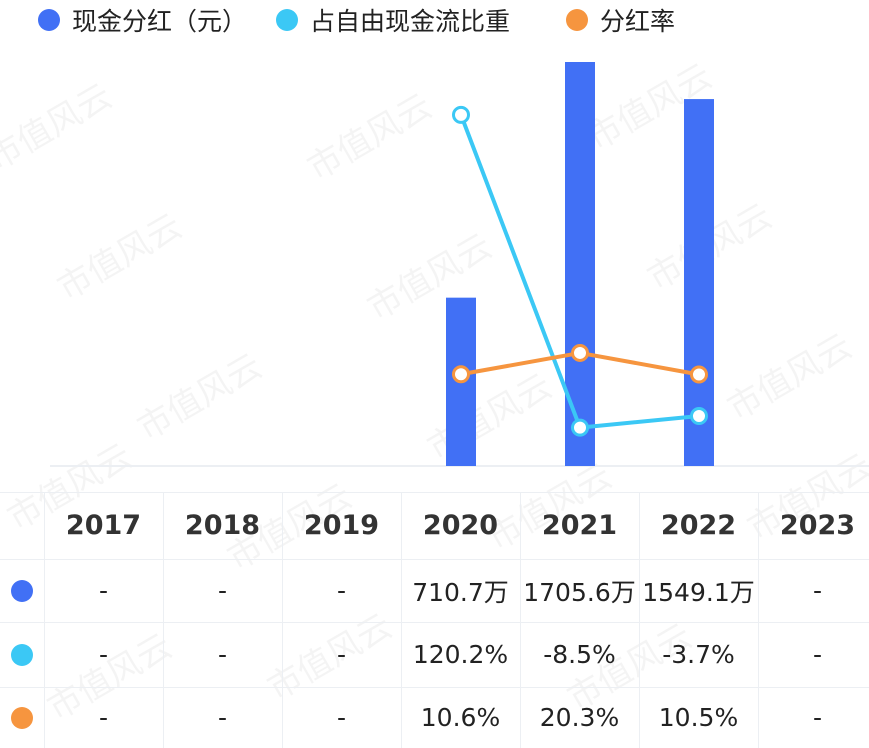 This screenshot has width=869, height=748. Describe the element at coordinates (460, 654) in the screenshot. I see `table-cell: 120.2%` at that location.